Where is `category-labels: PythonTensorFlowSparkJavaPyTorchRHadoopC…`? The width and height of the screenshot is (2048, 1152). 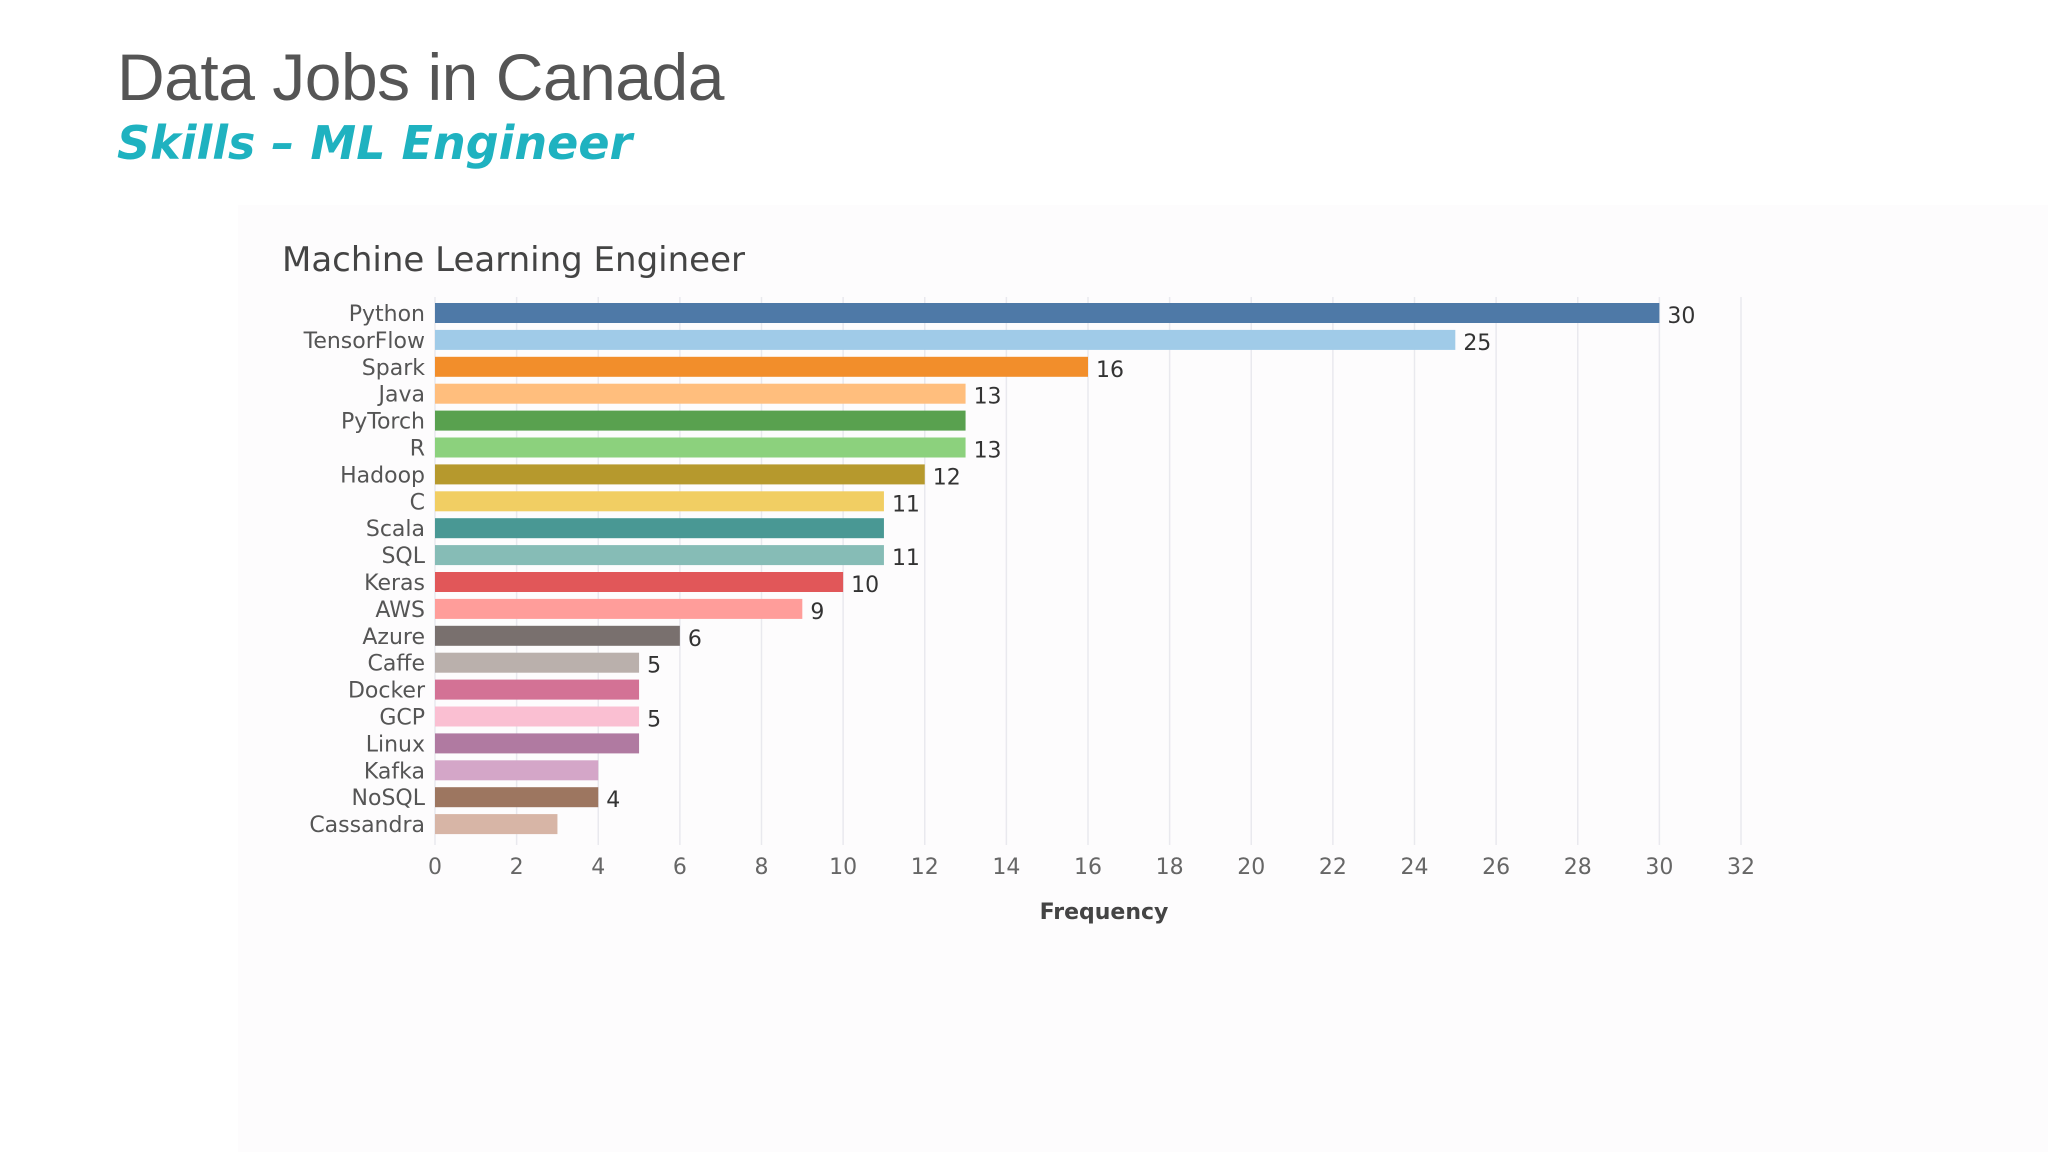
category-labels: PythonTensorFlowSparkJavaPyTorchRHadoopC… is located at coordinates (364, 570).